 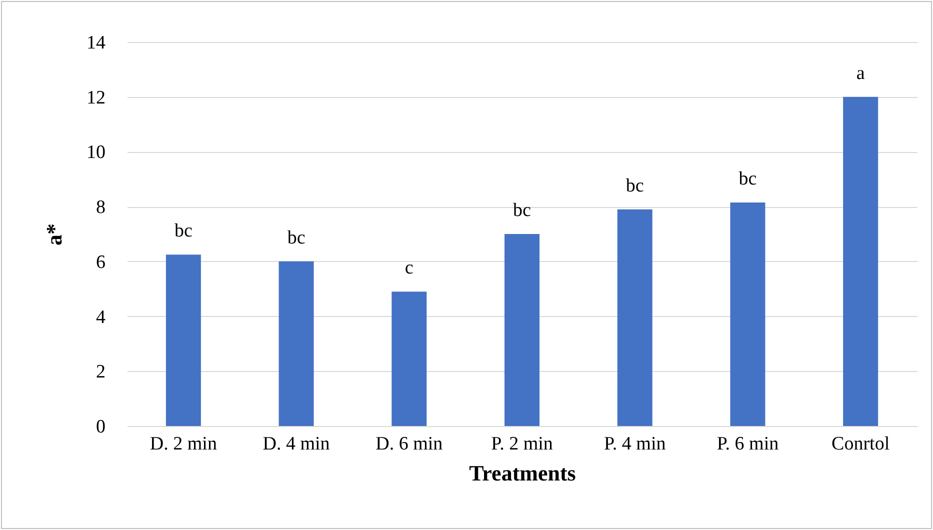 What do you see at coordinates (101, 317) in the screenshot?
I see `y-tick-label: 4` at bounding box center [101, 317].